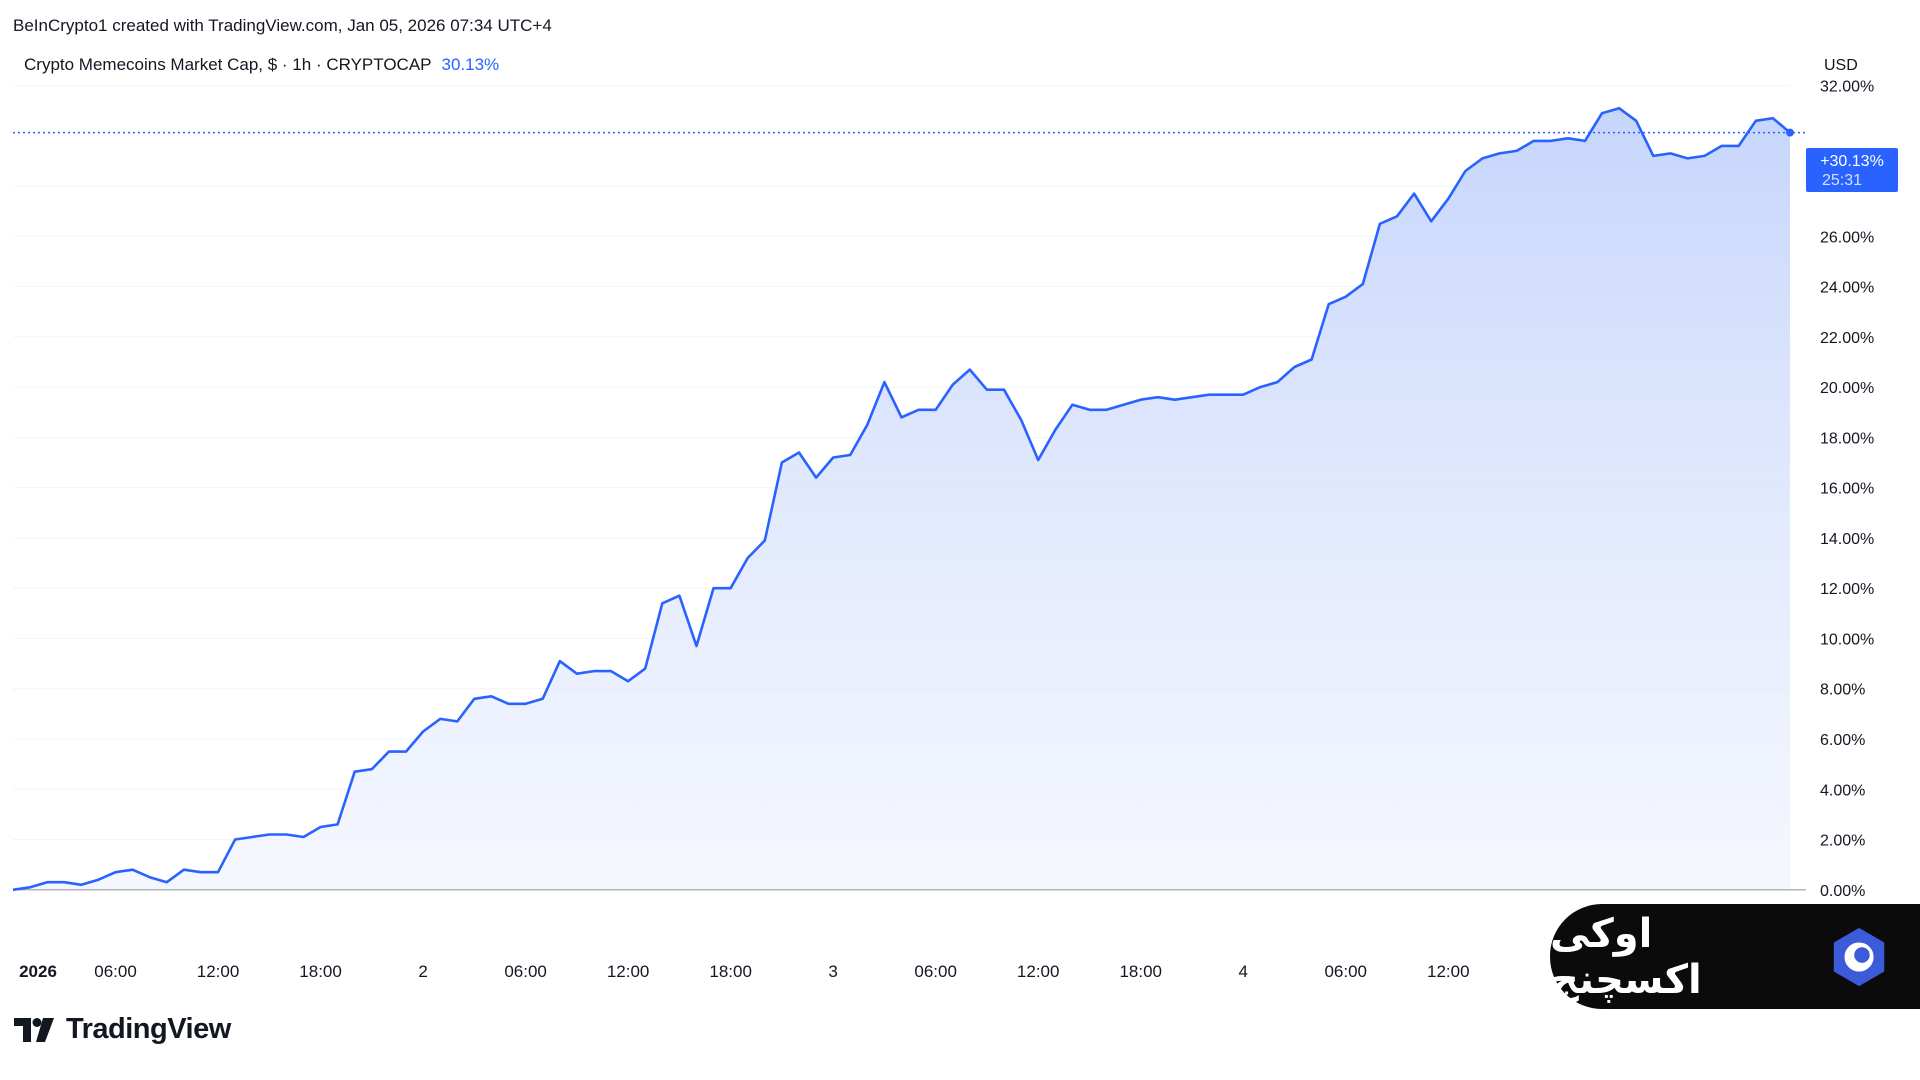 Image resolution: width=1920 pixels, height=1080 pixels. I want to click on x-tick-label: 4, so click(1242, 971).